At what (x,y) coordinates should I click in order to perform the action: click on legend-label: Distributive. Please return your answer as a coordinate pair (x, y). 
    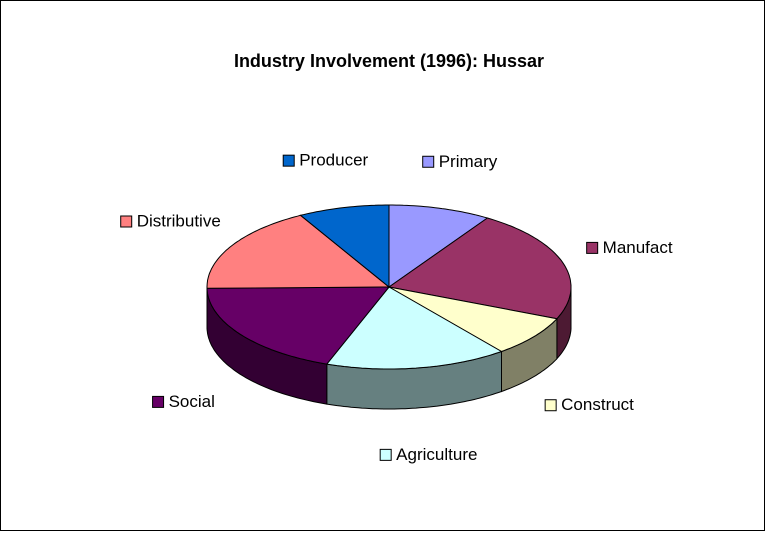
    Looking at the image, I should click on (170, 220).